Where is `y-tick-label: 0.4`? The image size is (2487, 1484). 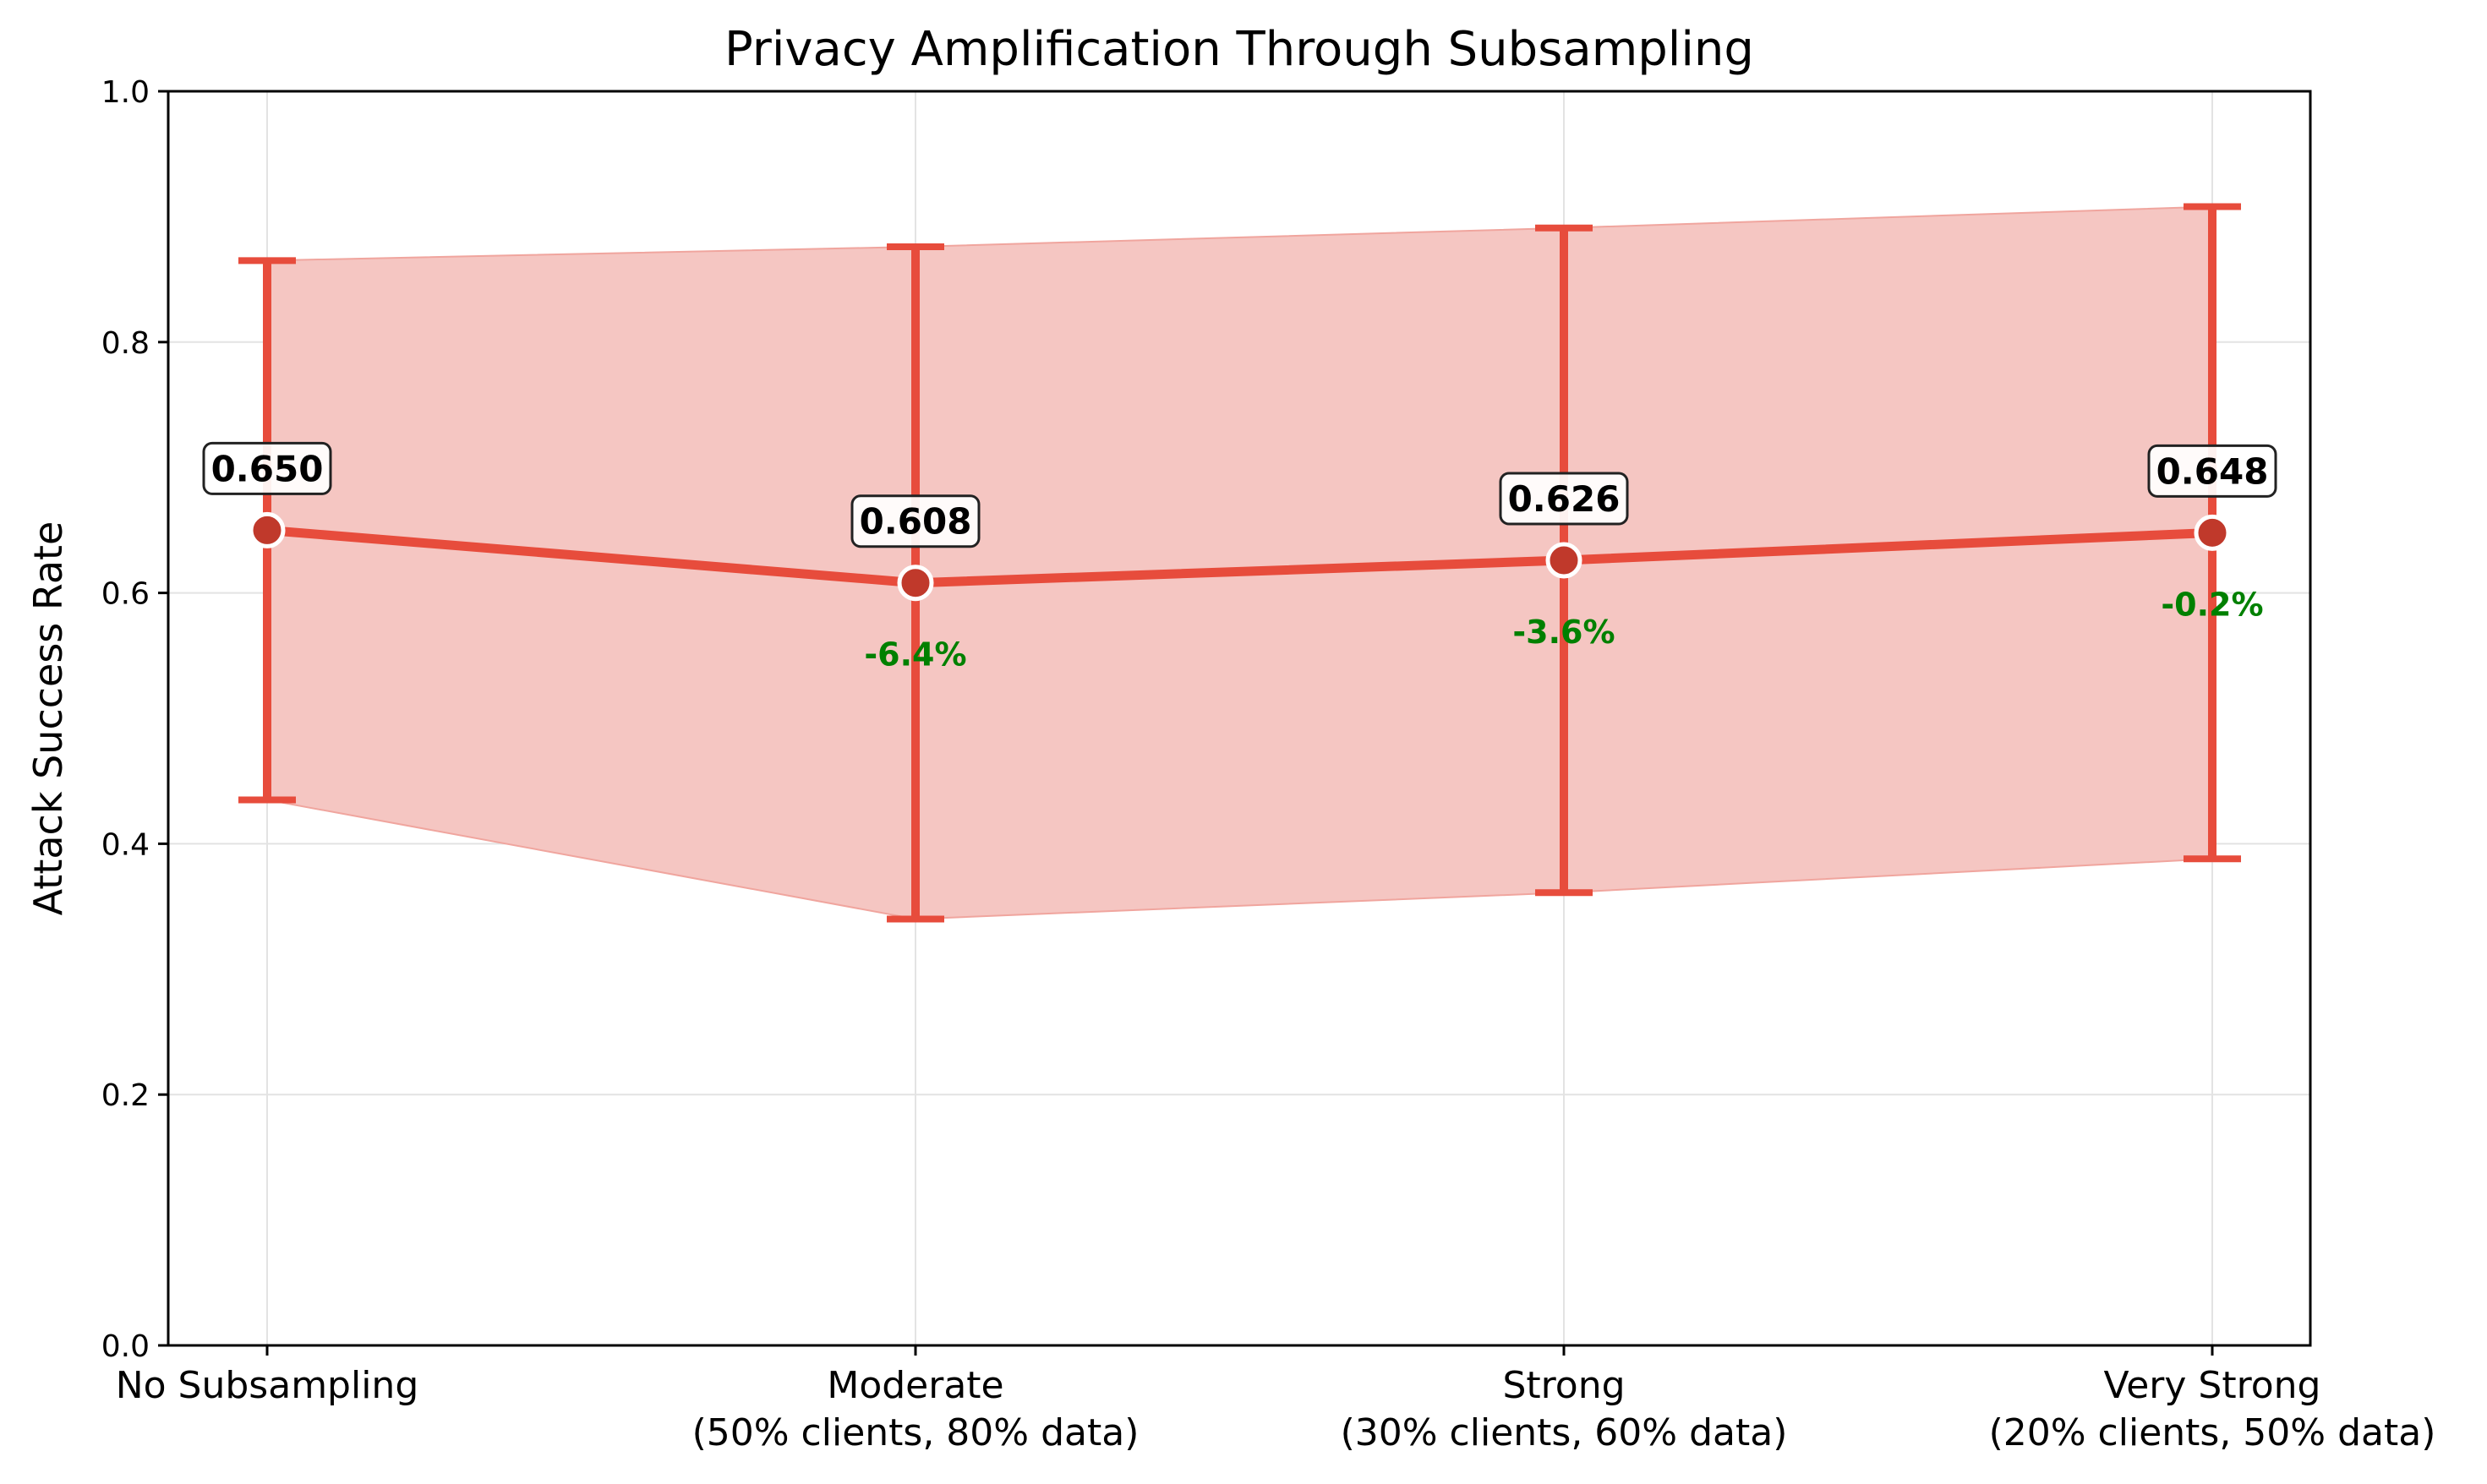 y-tick-label: 0.4 is located at coordinates (125, 845).